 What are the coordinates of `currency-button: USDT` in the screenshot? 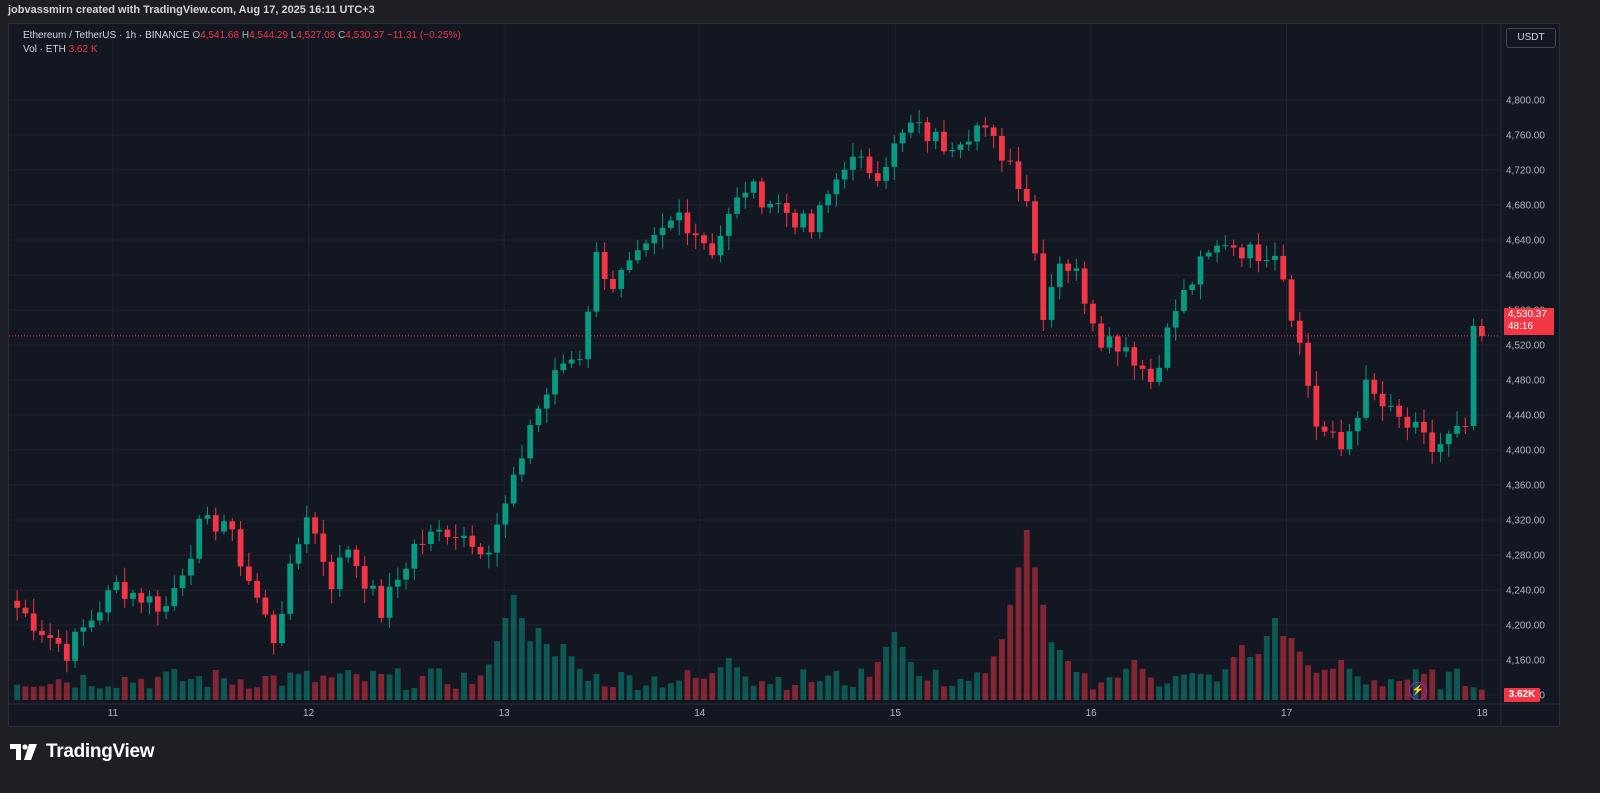 It's located at (1531, 38).